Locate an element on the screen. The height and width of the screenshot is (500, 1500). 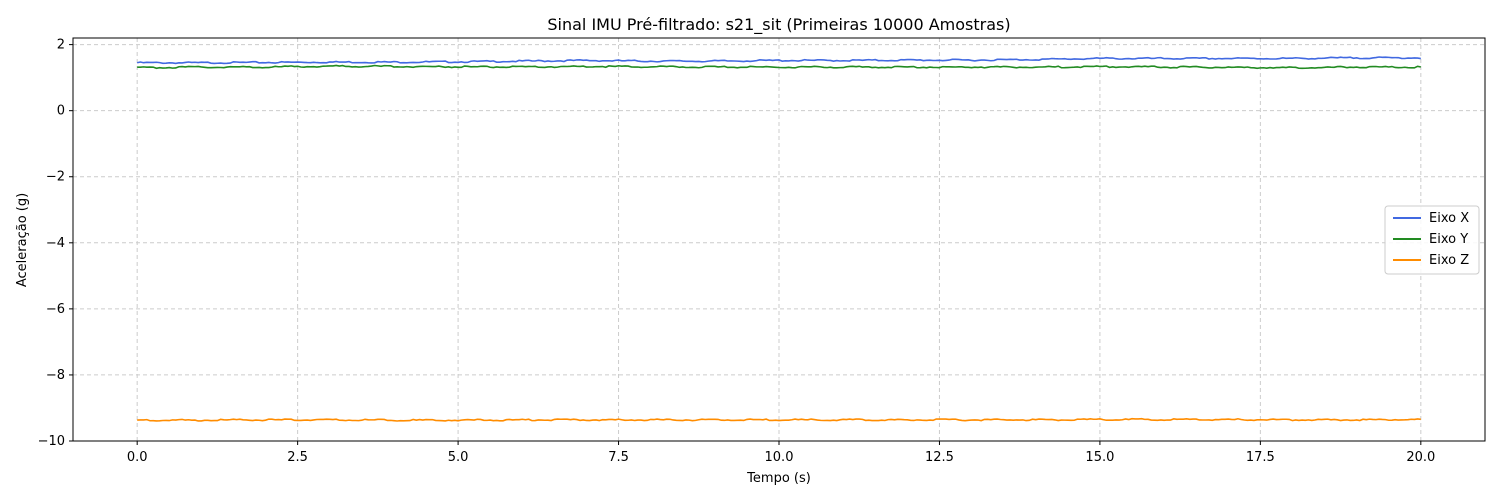
legend-box is located at coordinates (1432, 240).